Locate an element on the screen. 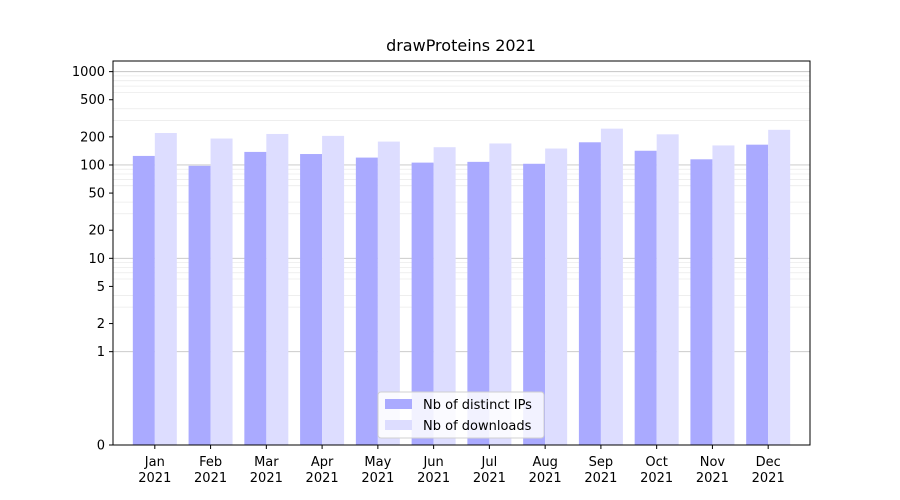  x-tick-label: Jan 2021 is located at coordinates (154, 470).